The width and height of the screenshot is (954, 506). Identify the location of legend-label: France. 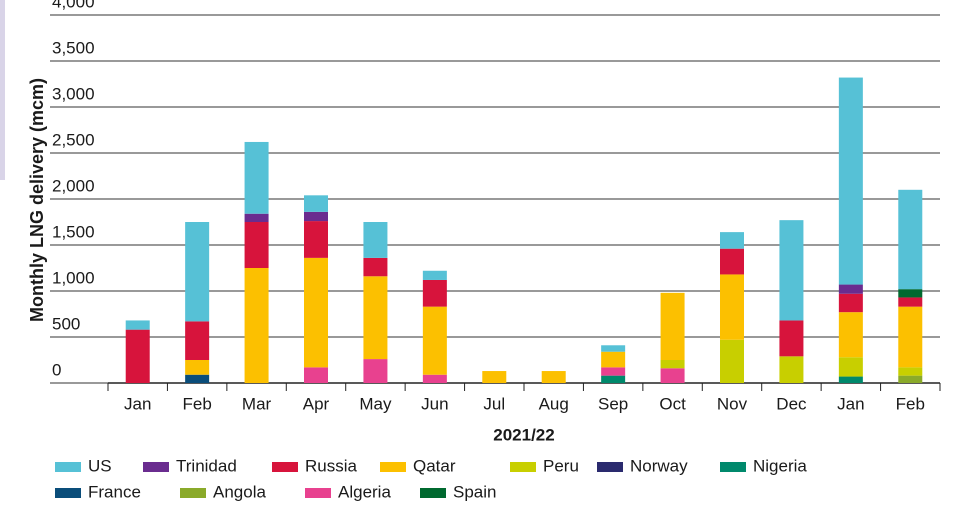
(114, 491).